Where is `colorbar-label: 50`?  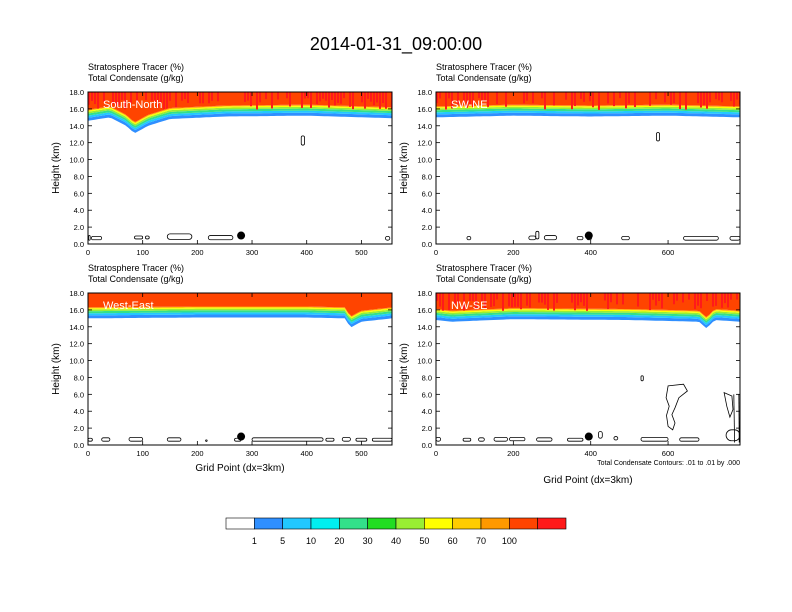 colorbar-label: 50 is located at coordinates (424, 541).